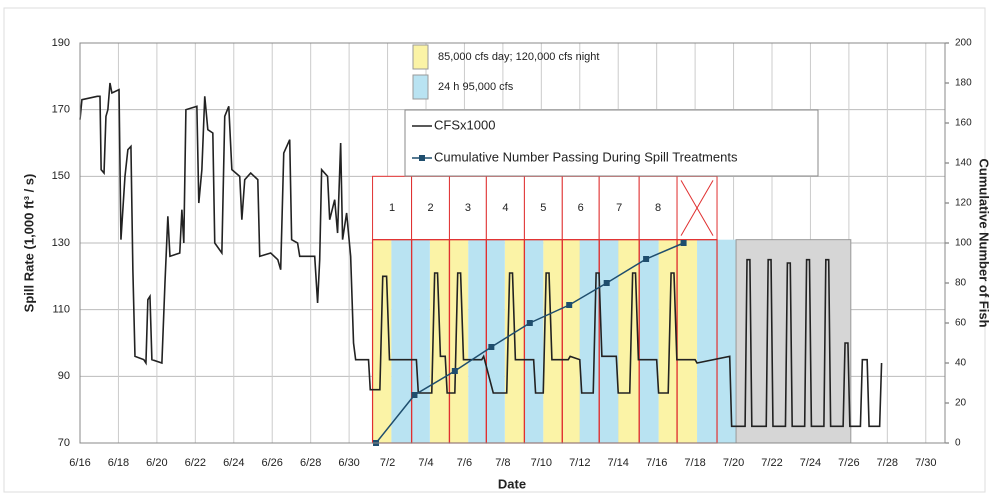  Describe the element at coordinates (793, 341) in the screenshot. I see `gray-region` at that location.